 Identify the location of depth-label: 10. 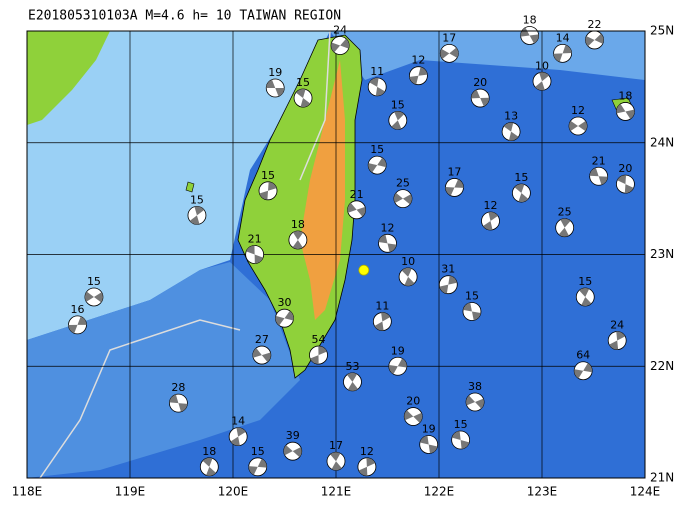
(542, 65).